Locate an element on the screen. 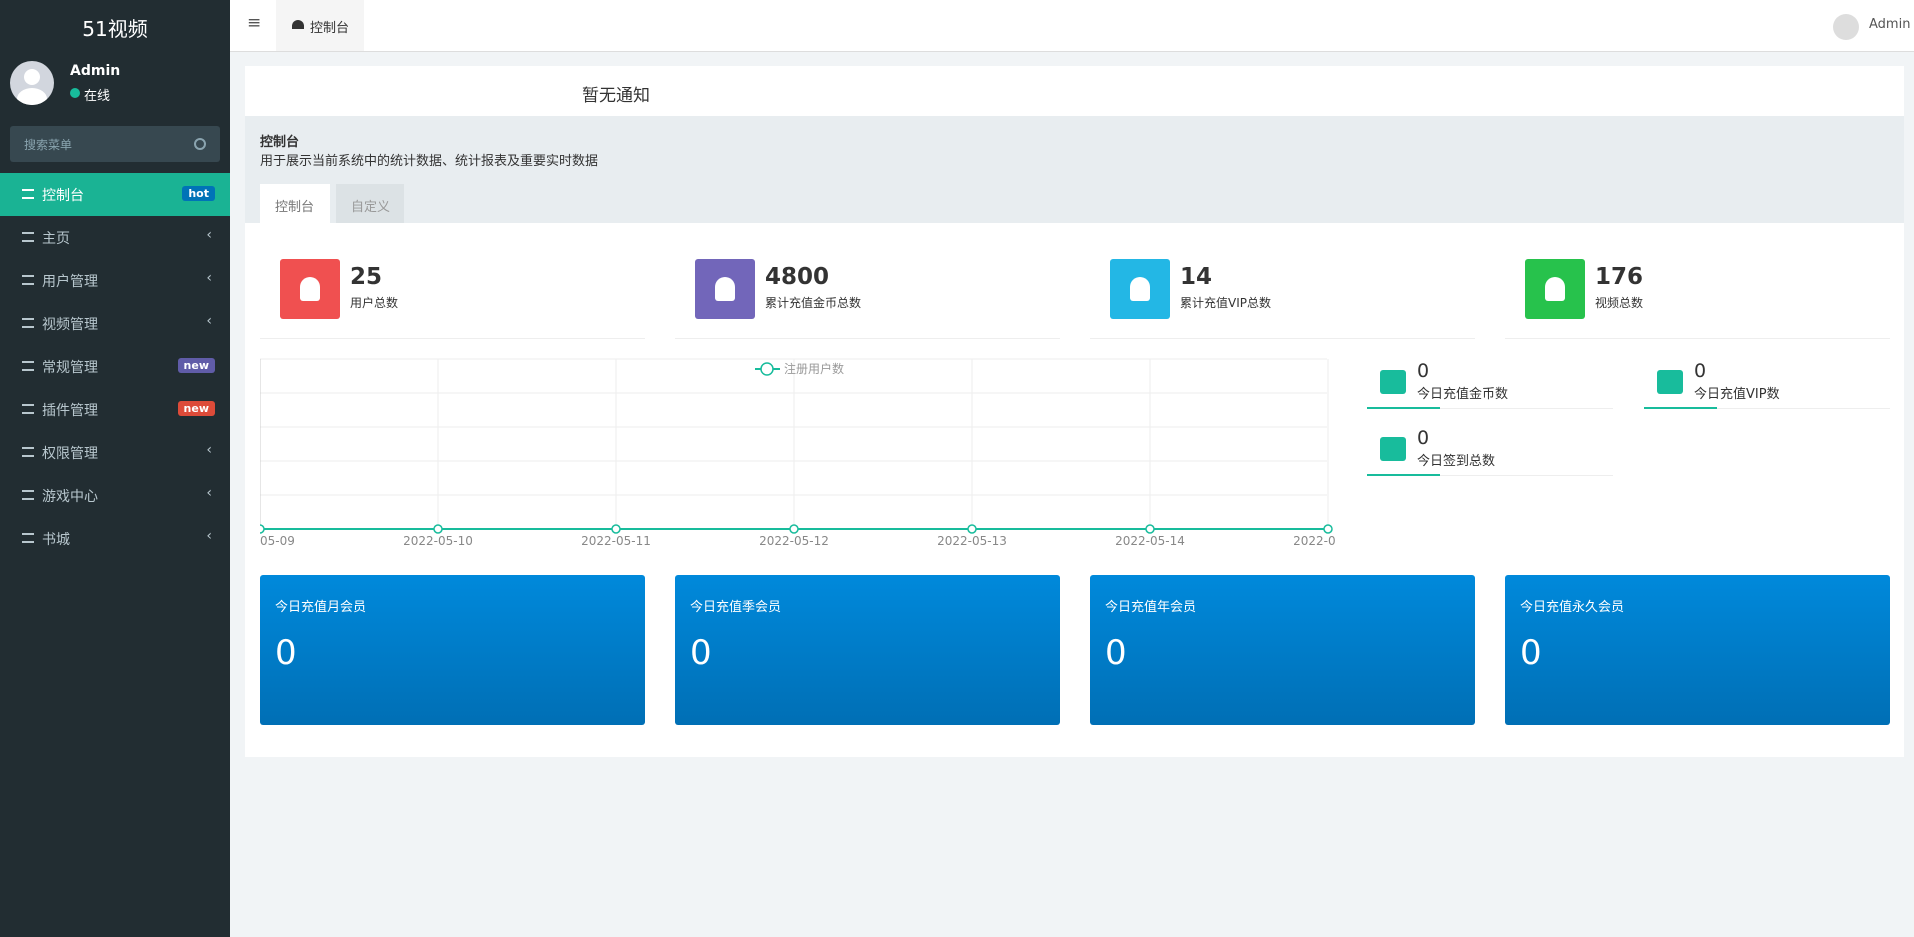 The width and height of the screenshot is (1914, 937). stat-value: 4800 is located at coordinates (797, 277).